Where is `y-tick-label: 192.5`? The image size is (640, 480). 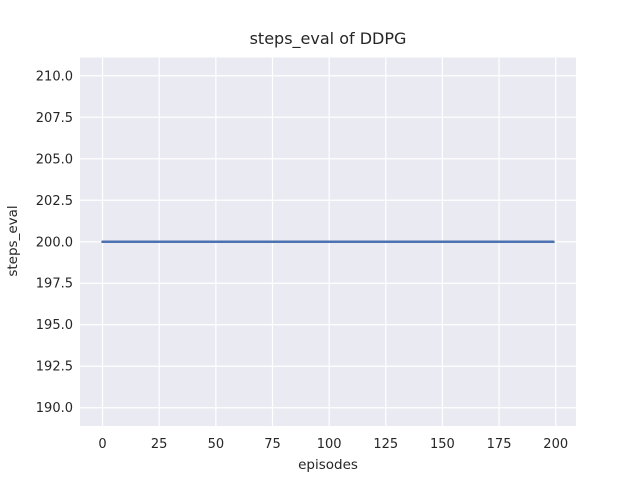 y-tick-label: 192.5 is located at coordinates (54, 367).